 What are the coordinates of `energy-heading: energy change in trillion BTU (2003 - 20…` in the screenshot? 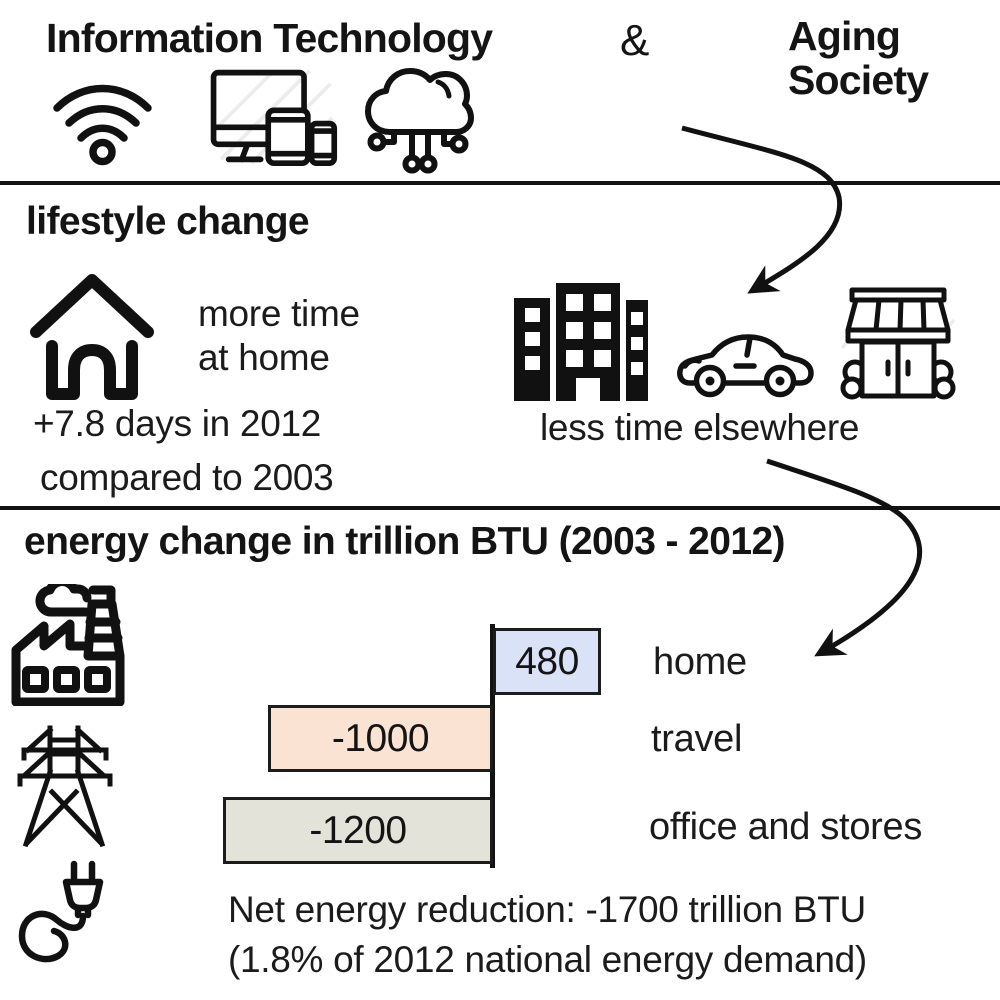 It's located at (405, 541).